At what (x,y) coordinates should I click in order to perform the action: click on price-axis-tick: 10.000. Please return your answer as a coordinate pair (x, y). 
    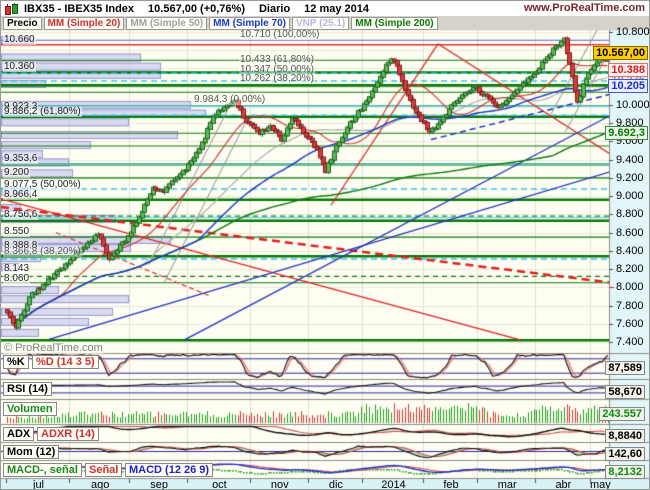
    Looking at the image, I should click on (633, 104).